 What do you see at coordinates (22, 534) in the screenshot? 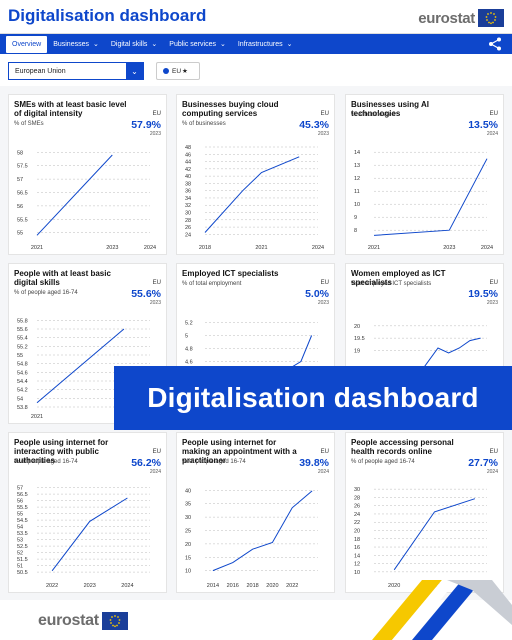
I see `y-tick-label: 53.5` at bounding box center [22, 534].